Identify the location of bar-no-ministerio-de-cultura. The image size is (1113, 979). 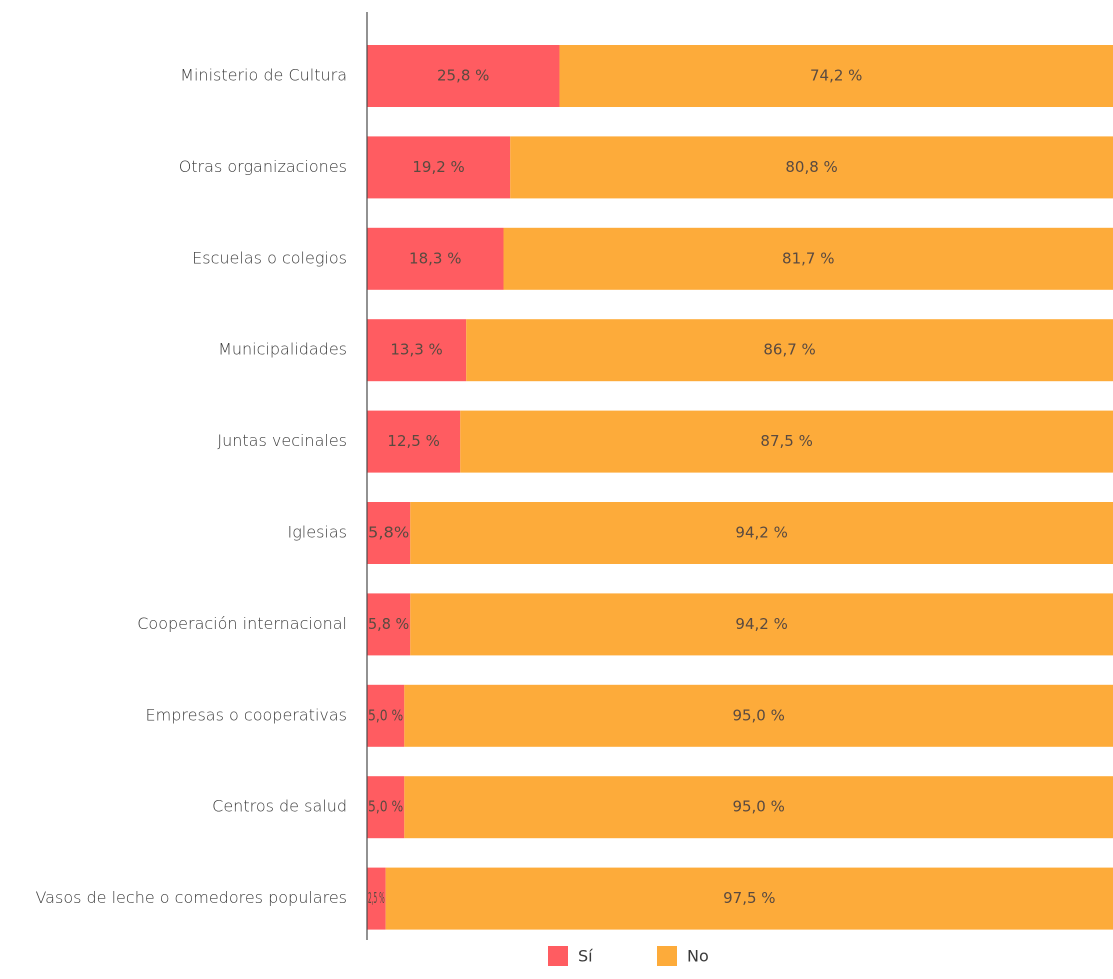
(836, 76).